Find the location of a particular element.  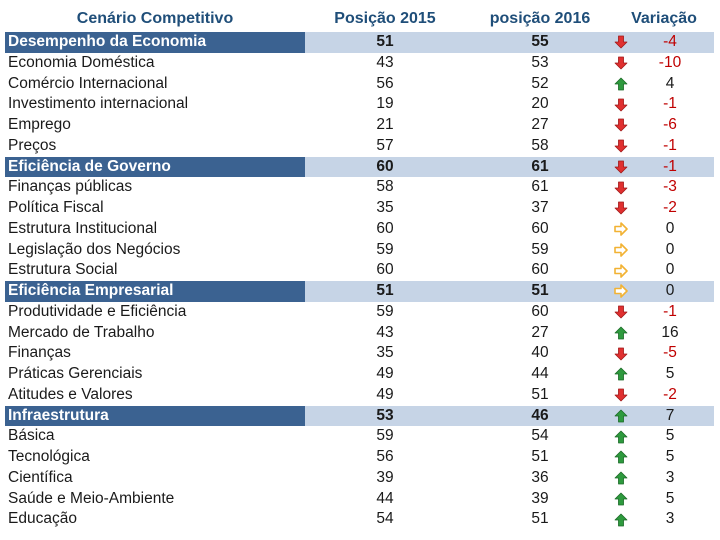

table-row: Científica 39 36 3 is located at coordinates (359, 478).